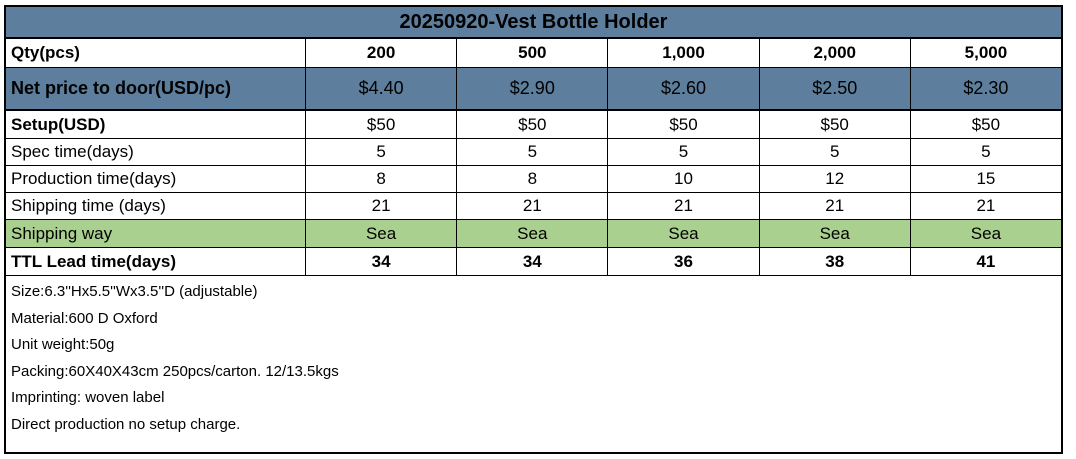  What do you see at coordinates (72, 151) in the screenshot?
I see `row-label: Spec time(days)` at bounding box center [72, 151].